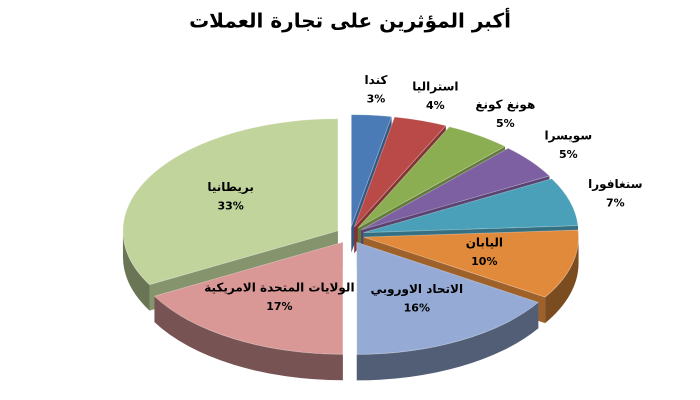  What do you see at coordinates (376, 80) in the screenshot?
I see `slice-label: كندا` at bounding box center [376, 80].